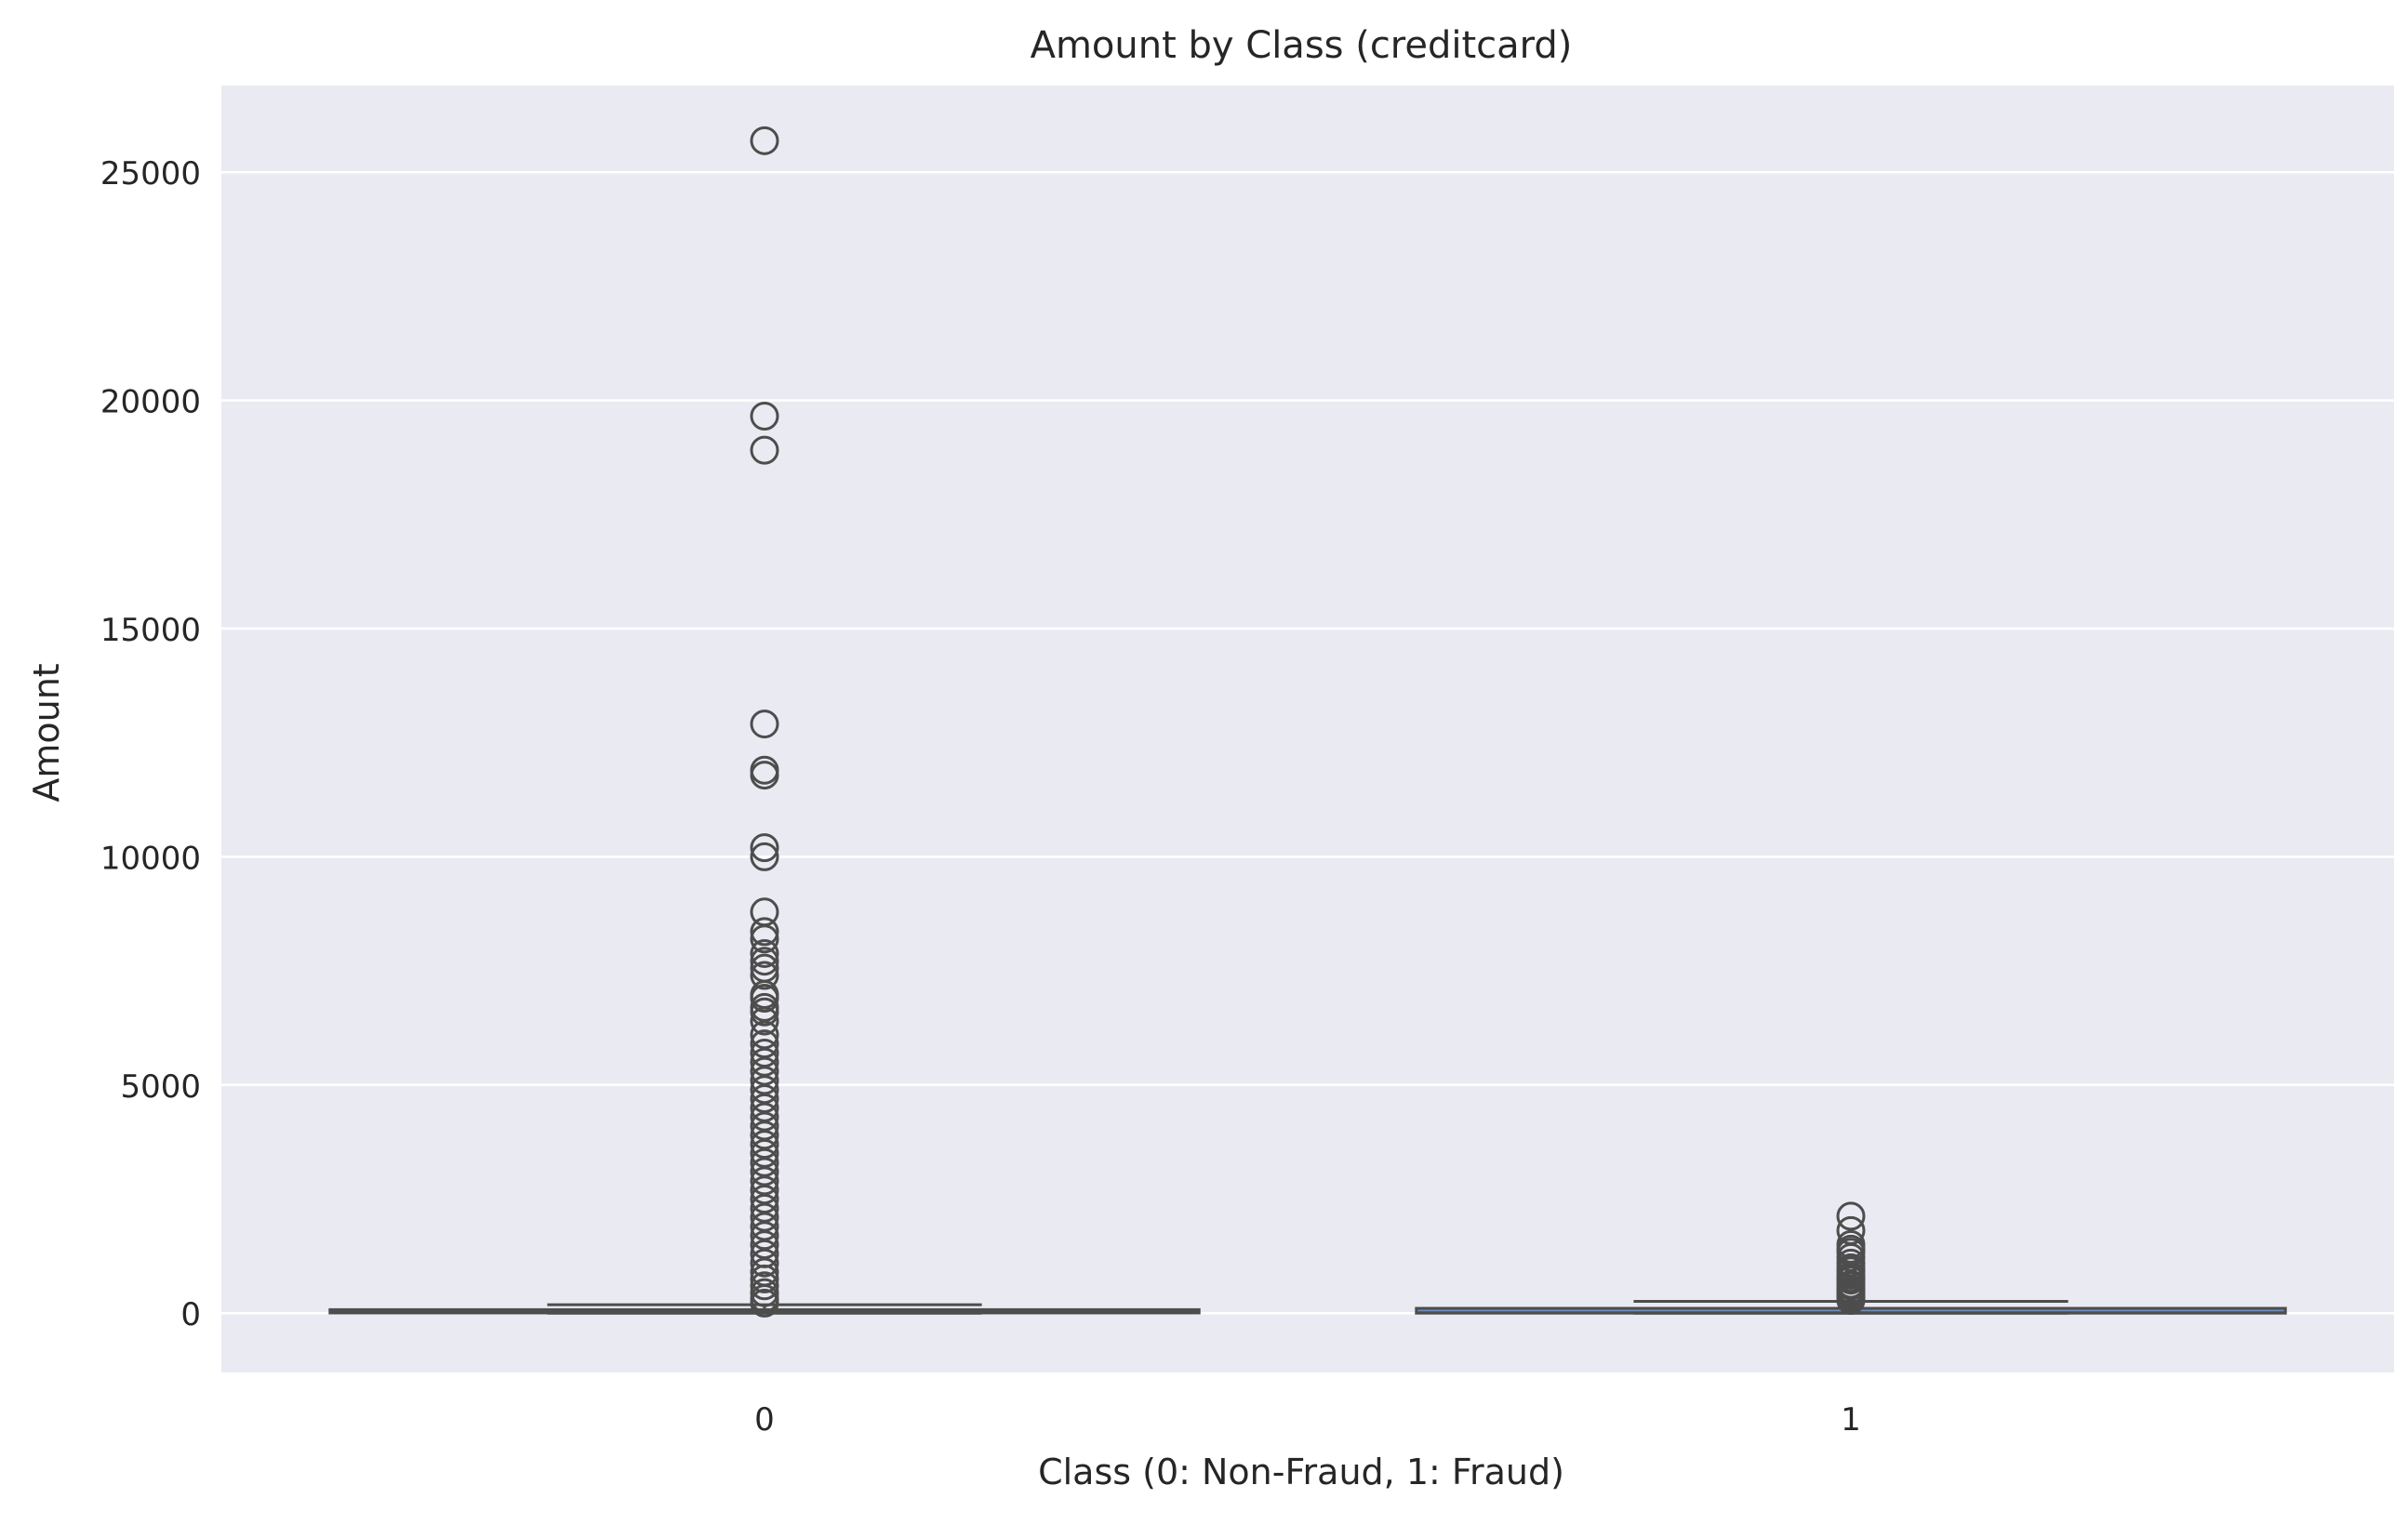 The image size is (2408, 1525). Describe the element at coordinates (1851, 1420) in the screenshot. I see `x-tick-label: 1` at that location.